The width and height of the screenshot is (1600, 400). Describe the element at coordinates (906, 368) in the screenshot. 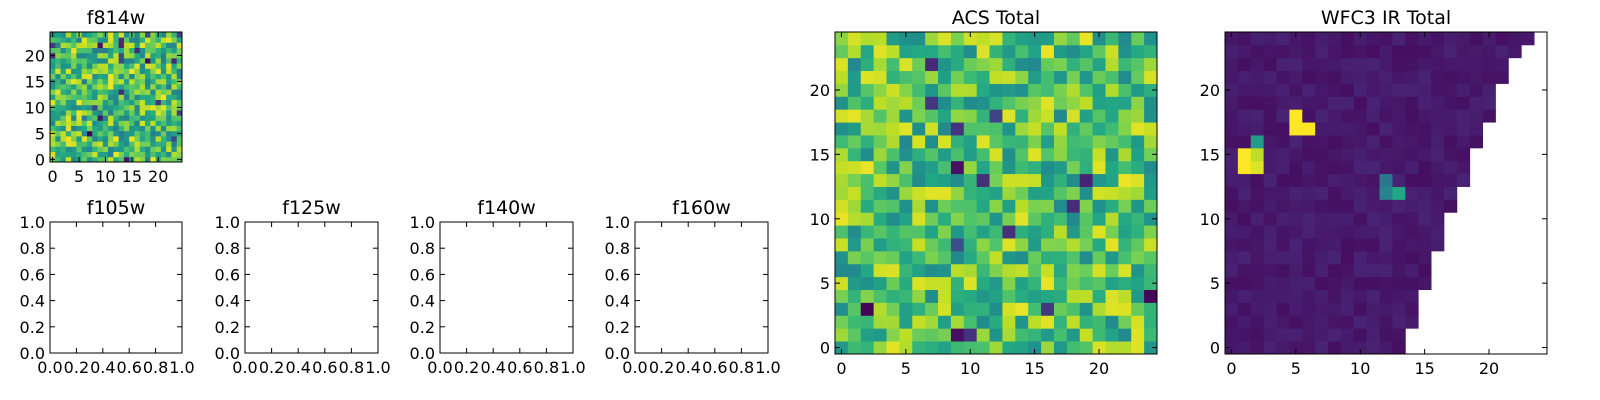

I see `x-tick-label: 5` at that location.